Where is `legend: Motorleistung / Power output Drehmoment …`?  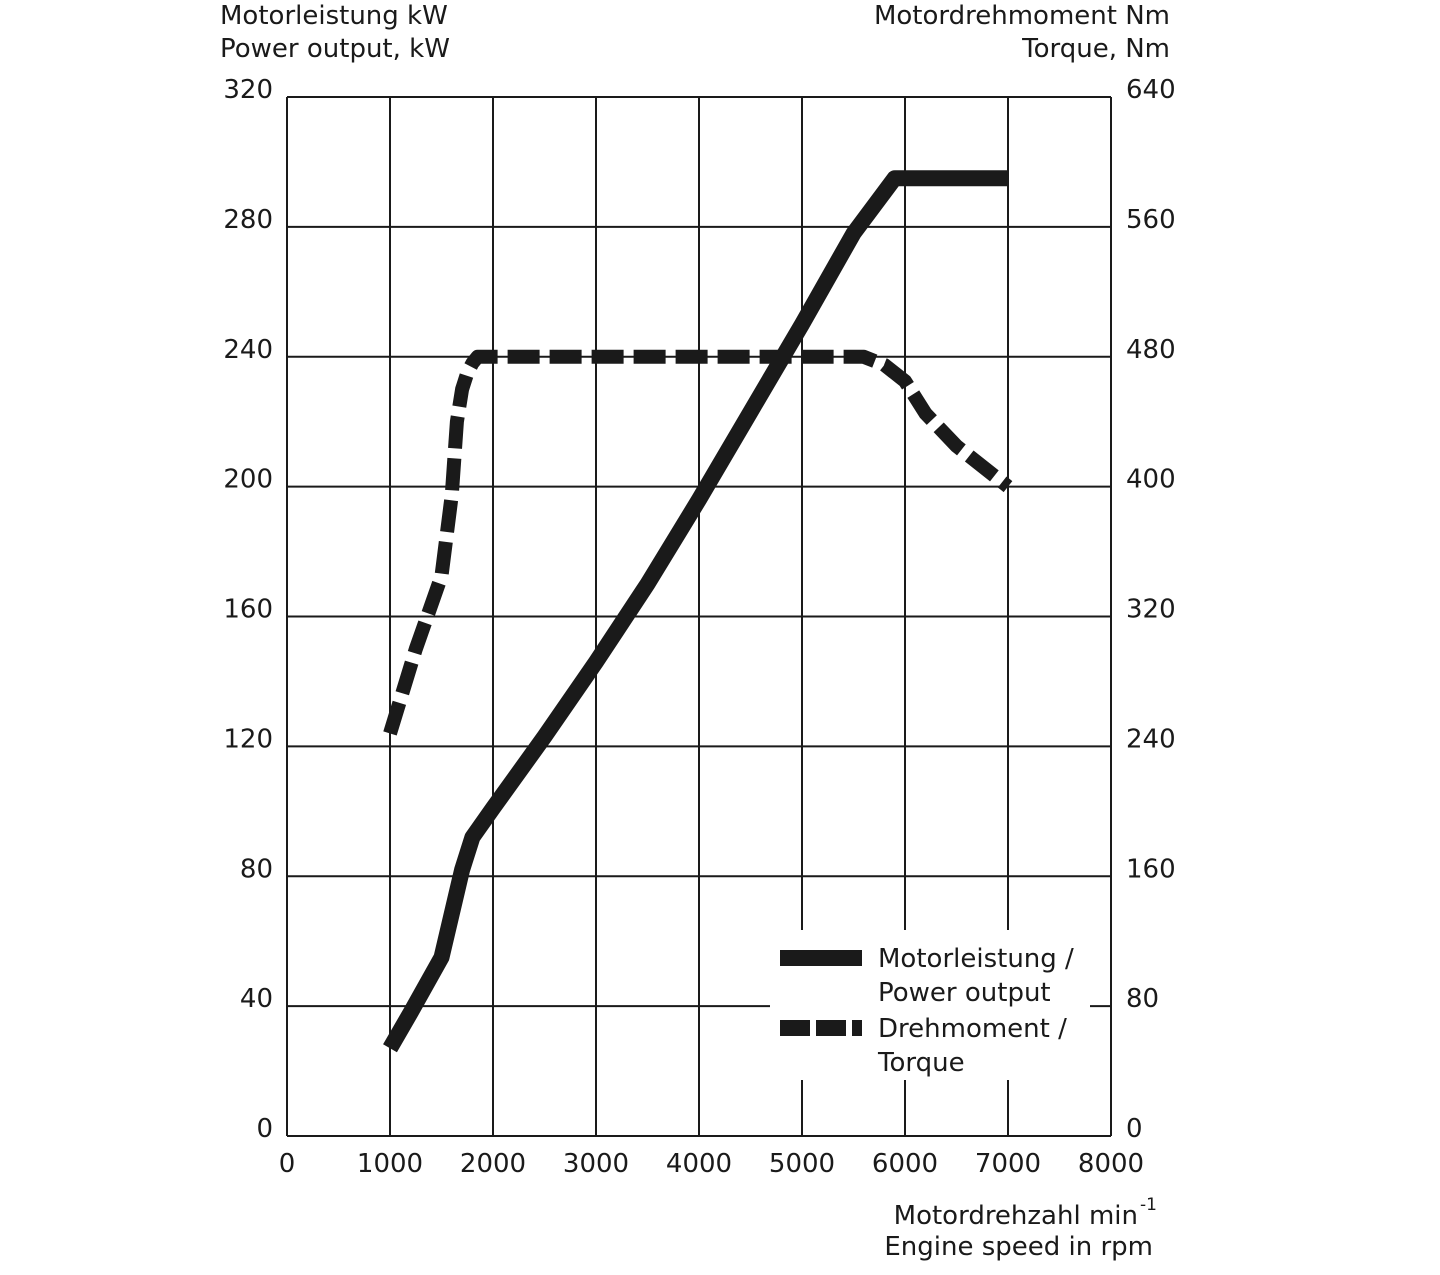
legend: Motorleistung / Power output Drehmoment … is located at coordinates (930, 1005).